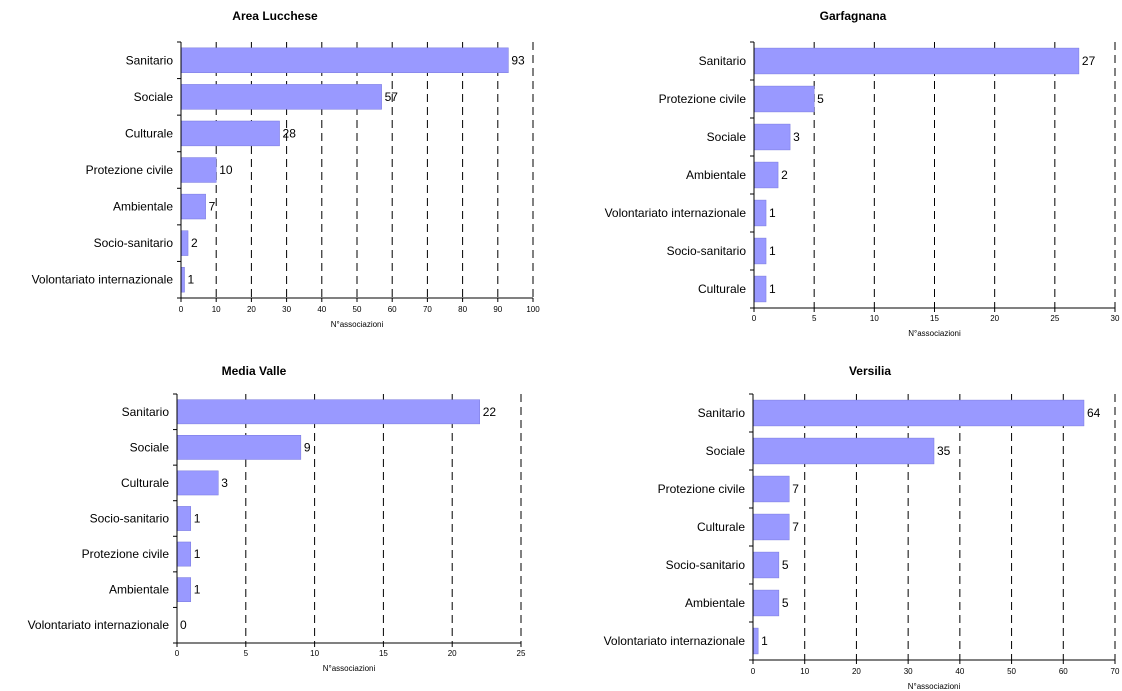  I want to click on value-label: 64, so click(1094, 413).